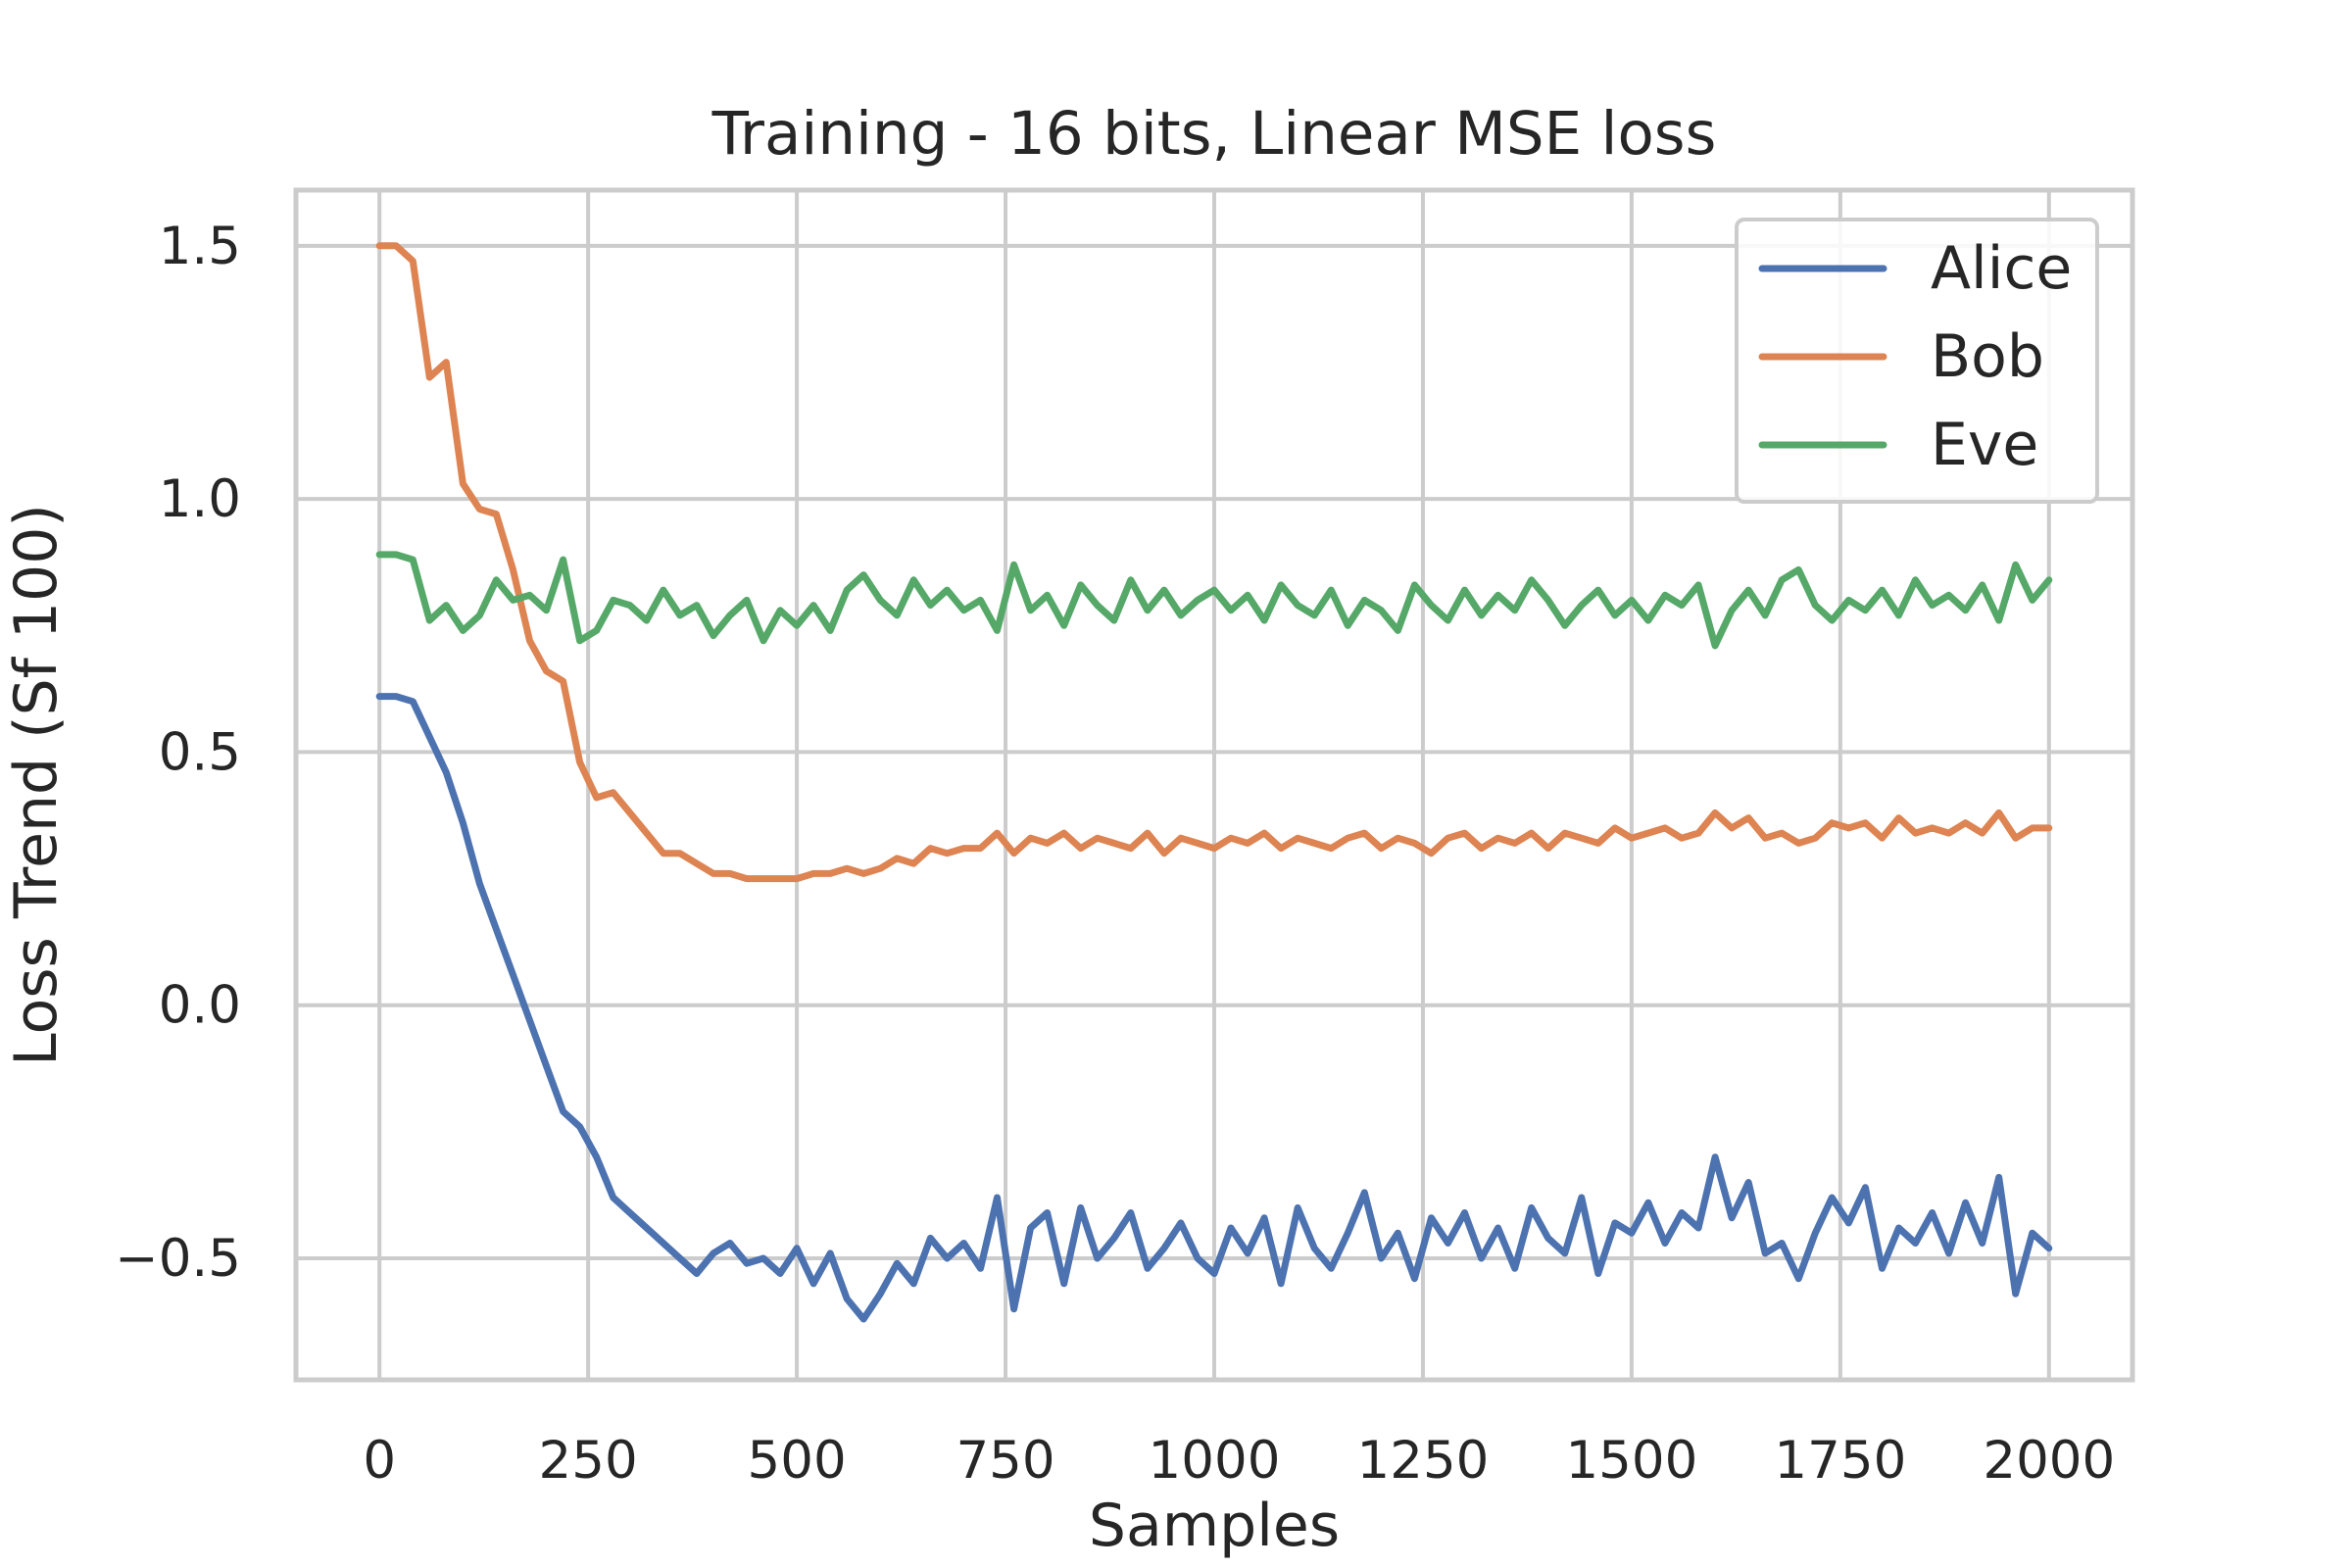 The width and height of the screenshot is (2352, 1568). Describe the element at coordinates (1423, 1461) in the screenshot. I see `x-tick-label: 1250` at that location.